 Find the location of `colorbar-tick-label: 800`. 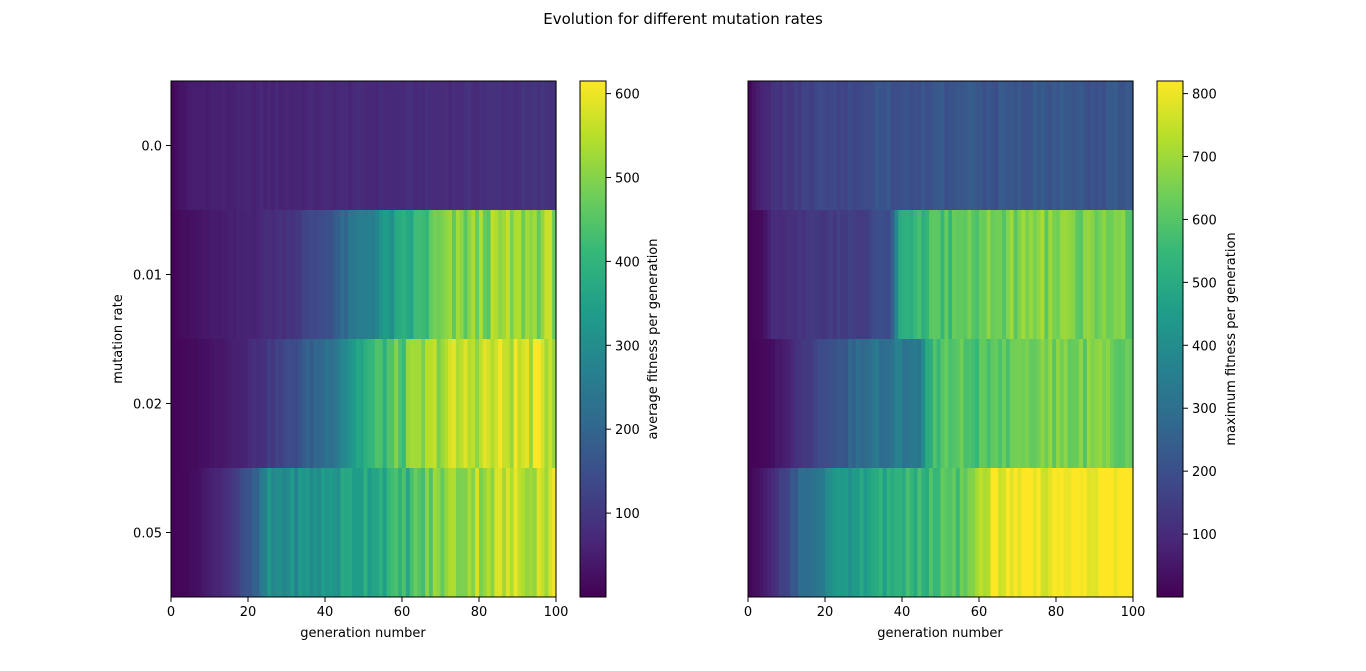

colorbar-tick-label: 800 is located at coordinates (1204, 95).